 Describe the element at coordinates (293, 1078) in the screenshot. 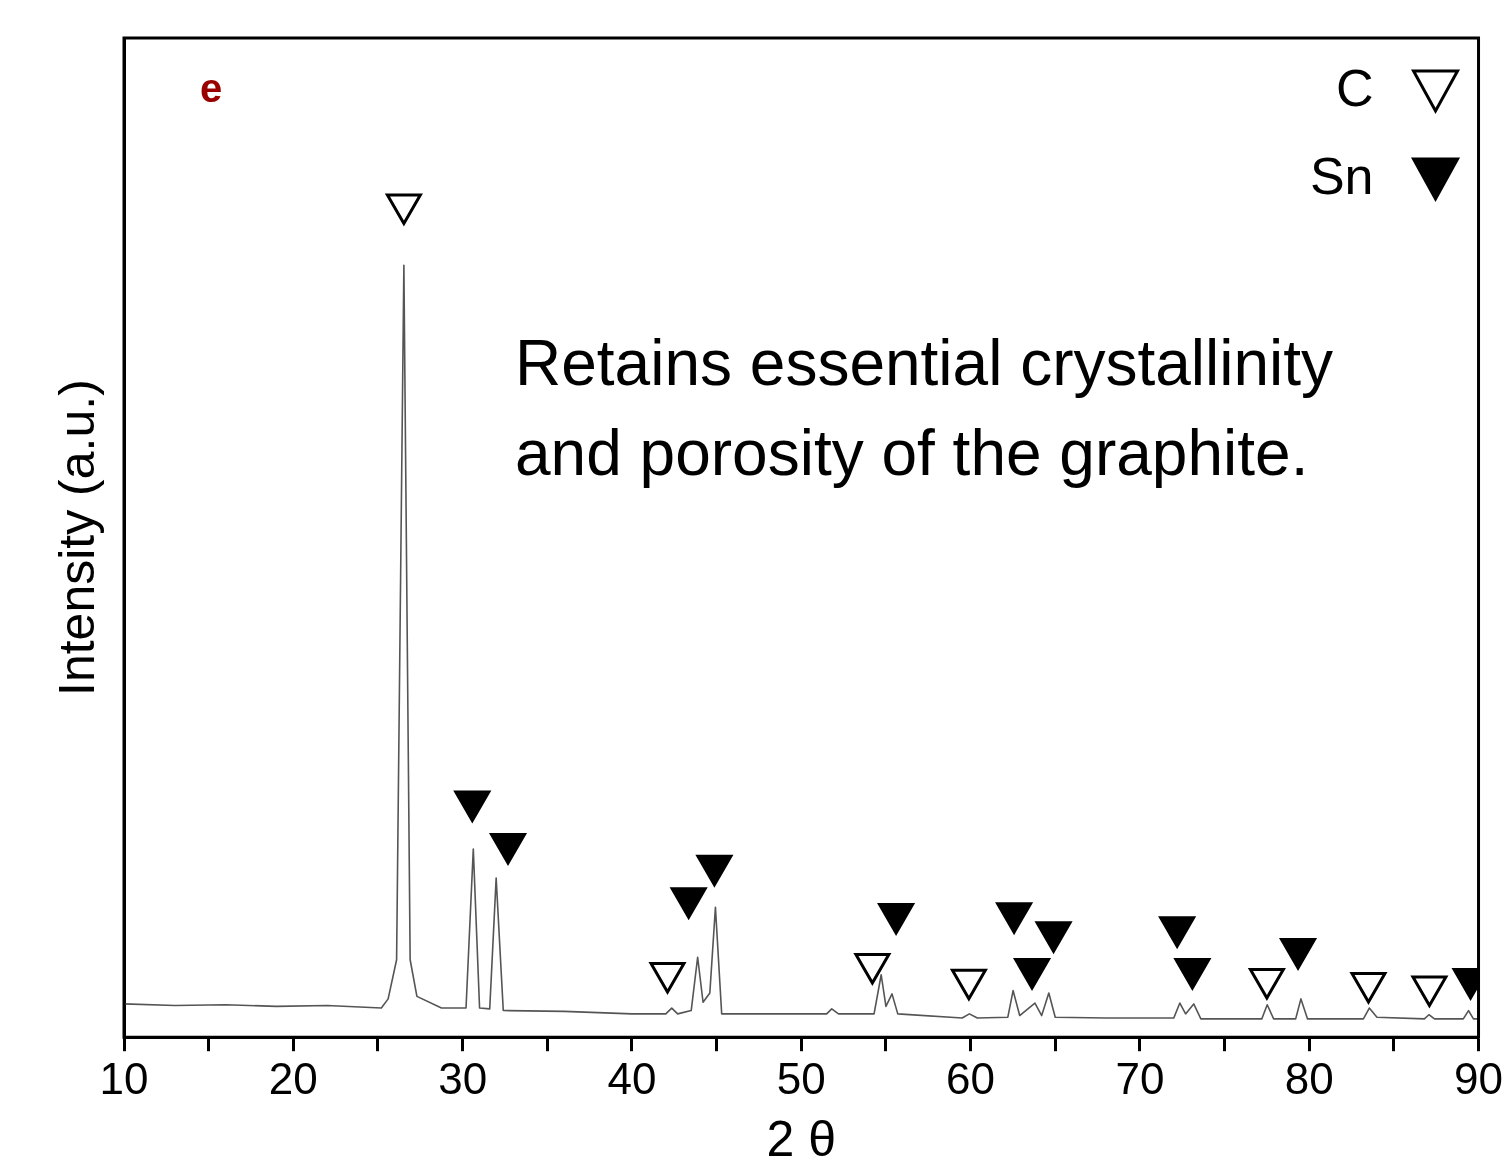

I see `x-tick-label: 20` at that location.